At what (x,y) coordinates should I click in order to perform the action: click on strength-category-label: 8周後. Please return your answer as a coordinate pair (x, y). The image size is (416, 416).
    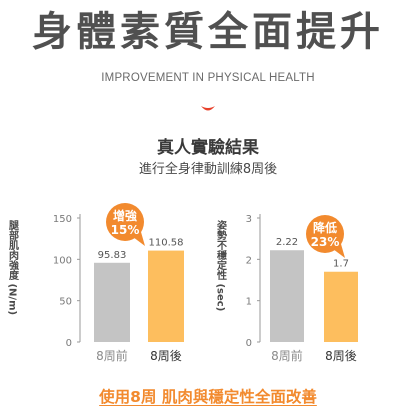
    Looking at the image, I should click on (166, 356).